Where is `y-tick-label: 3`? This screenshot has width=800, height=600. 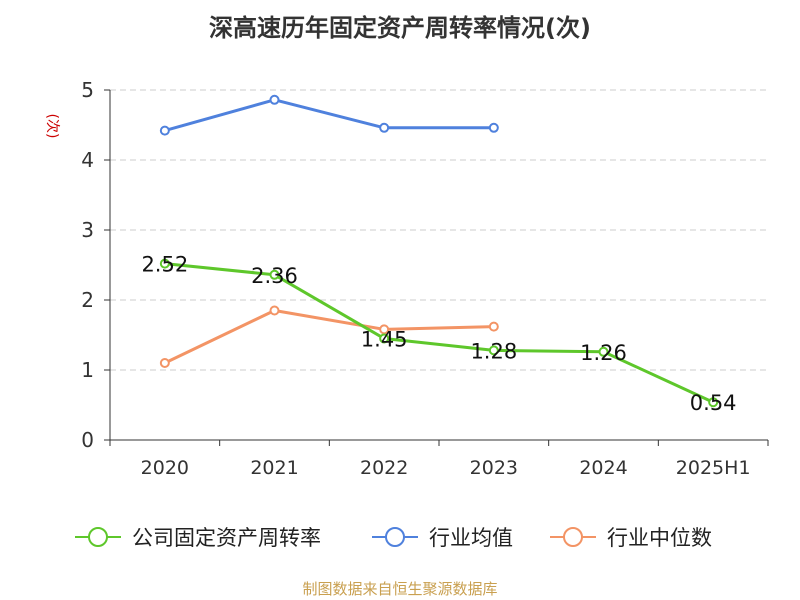
y-tick-label: 3 is located at coordinates (87, 230).